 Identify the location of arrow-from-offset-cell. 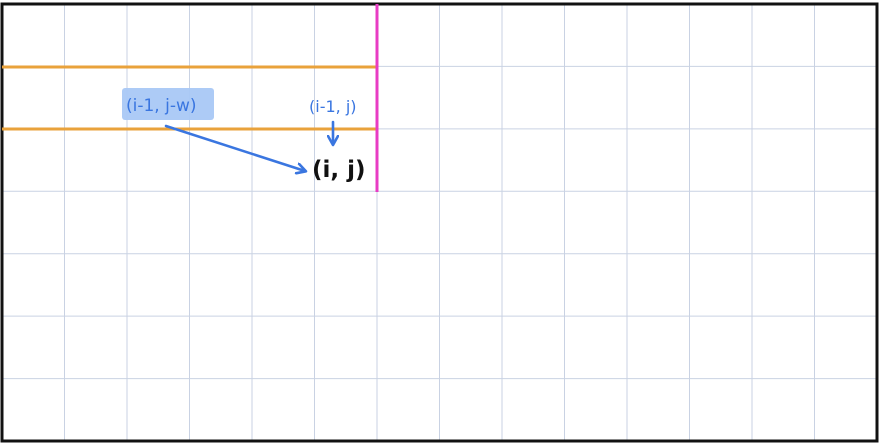
(234, 147).